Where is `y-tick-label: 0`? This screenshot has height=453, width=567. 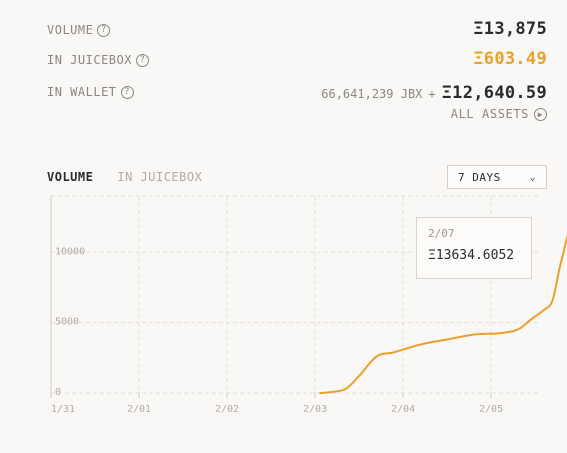 y-tick-label: 0 is located at coordinates (58, 392).